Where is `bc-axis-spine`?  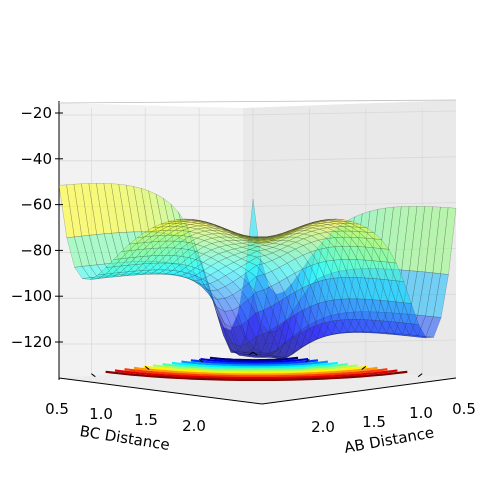 bc-axis-spine is located at coordinates (160, 391).